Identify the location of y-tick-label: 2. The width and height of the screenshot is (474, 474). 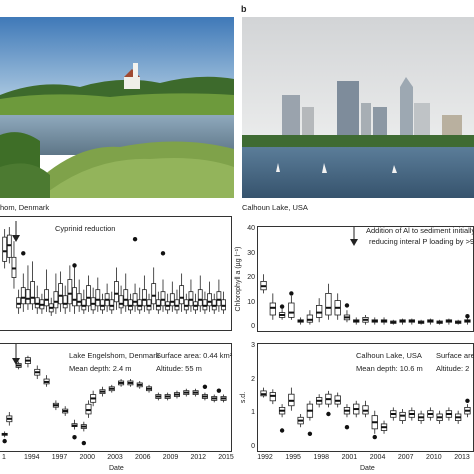
(253, 379).